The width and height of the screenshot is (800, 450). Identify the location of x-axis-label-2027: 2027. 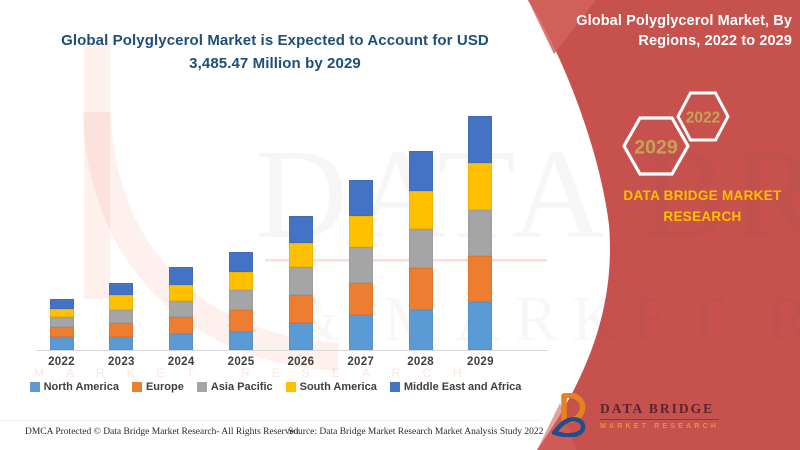
(361, 362).